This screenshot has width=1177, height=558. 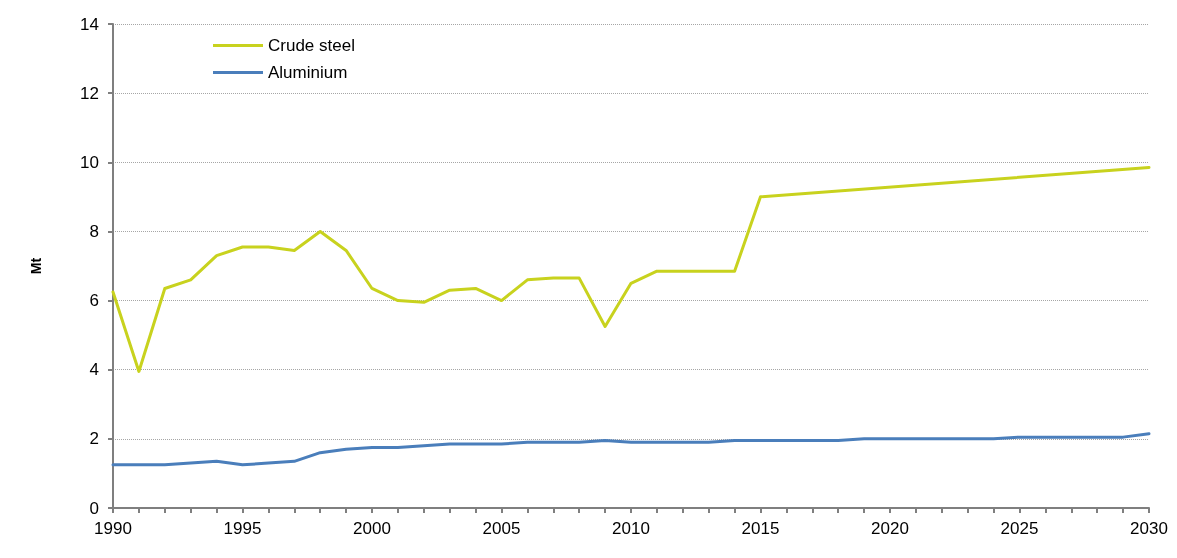 What do you see at coordinates (89, 162) in the screenshot?
I see `y-tick-label: 10` at bounding box center [89, 162].